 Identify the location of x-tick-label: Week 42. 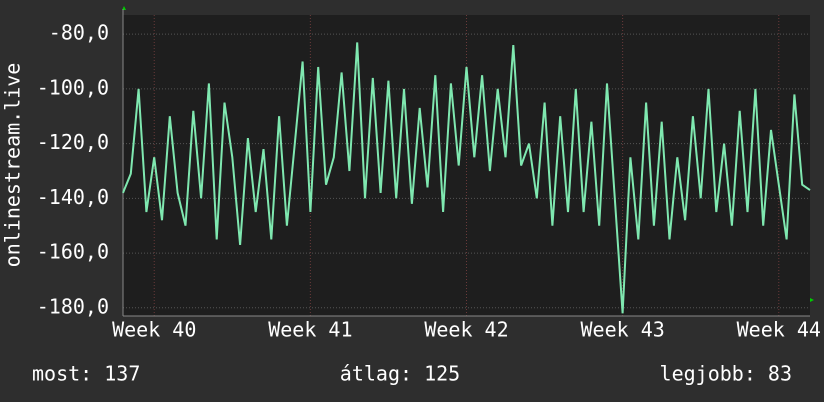
(466, 330).